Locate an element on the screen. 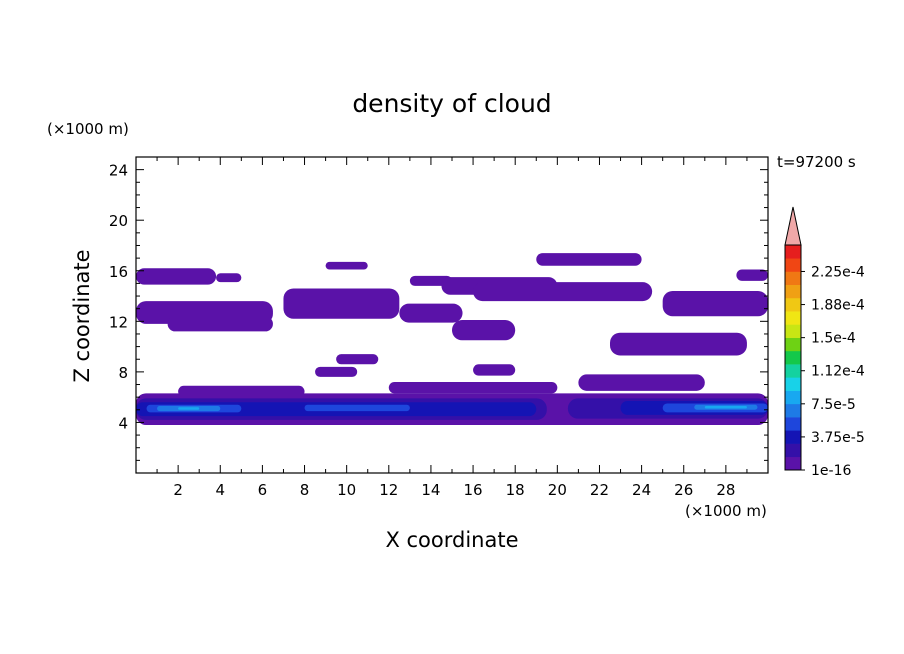 This screenshot has height=654, width=904. x-tick-label: 8 is located at coordinates (305, 490).